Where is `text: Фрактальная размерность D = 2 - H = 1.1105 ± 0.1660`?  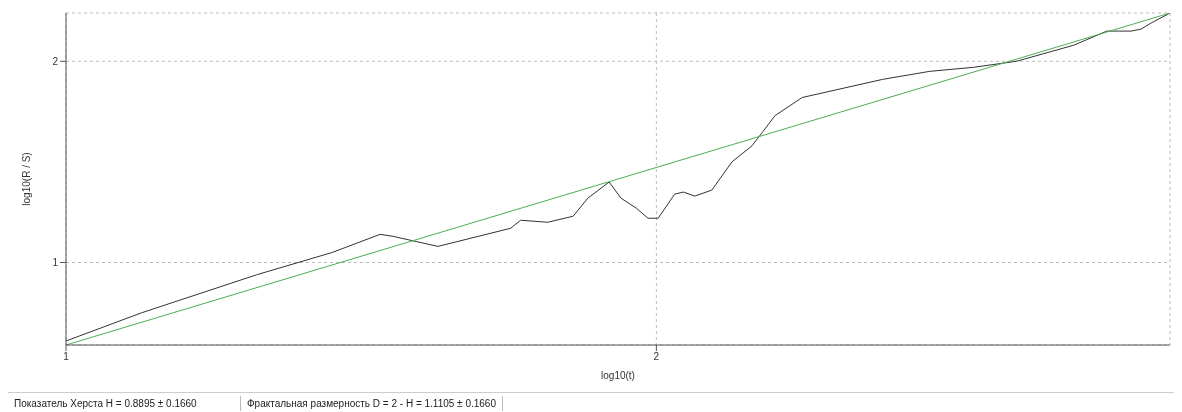
text: Фрактальная размерность D = 2 - H = 1.1105 ± 0.1660 is located at coordinates (372, 403).